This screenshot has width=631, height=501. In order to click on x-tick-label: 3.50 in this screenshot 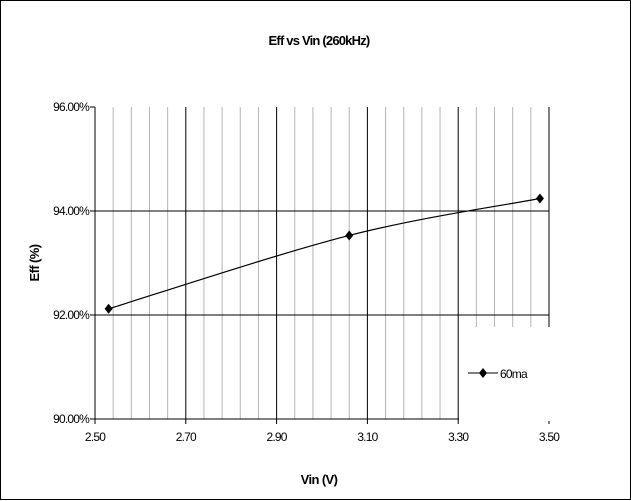, I will do `click(549, 437)`.